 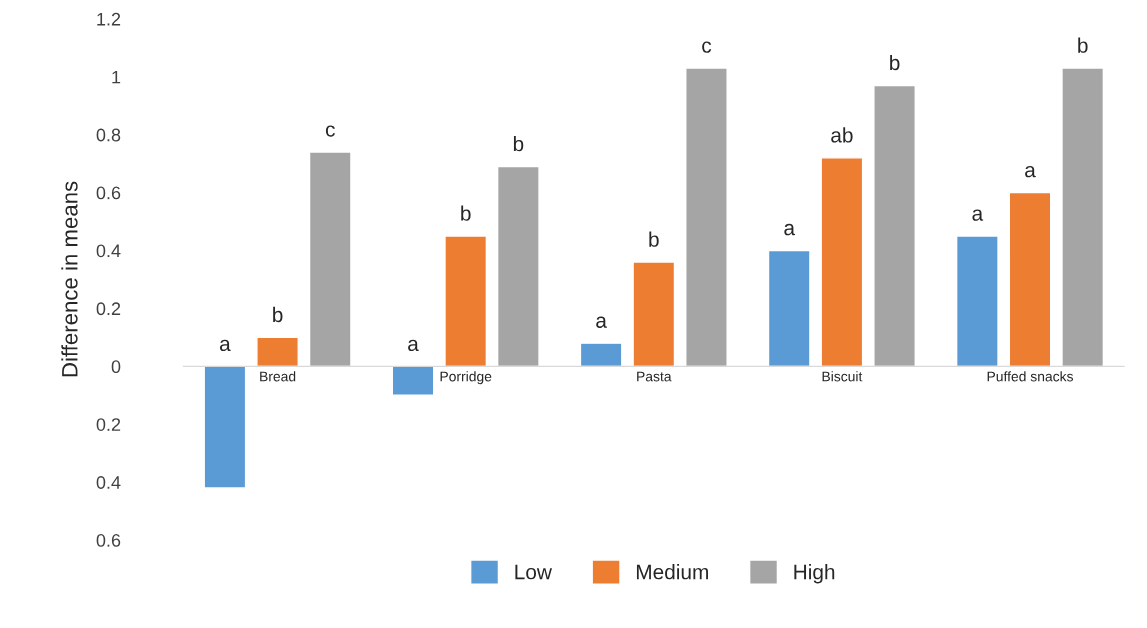 I want to click on legend-label: Medium, so click(x=672, y=572).